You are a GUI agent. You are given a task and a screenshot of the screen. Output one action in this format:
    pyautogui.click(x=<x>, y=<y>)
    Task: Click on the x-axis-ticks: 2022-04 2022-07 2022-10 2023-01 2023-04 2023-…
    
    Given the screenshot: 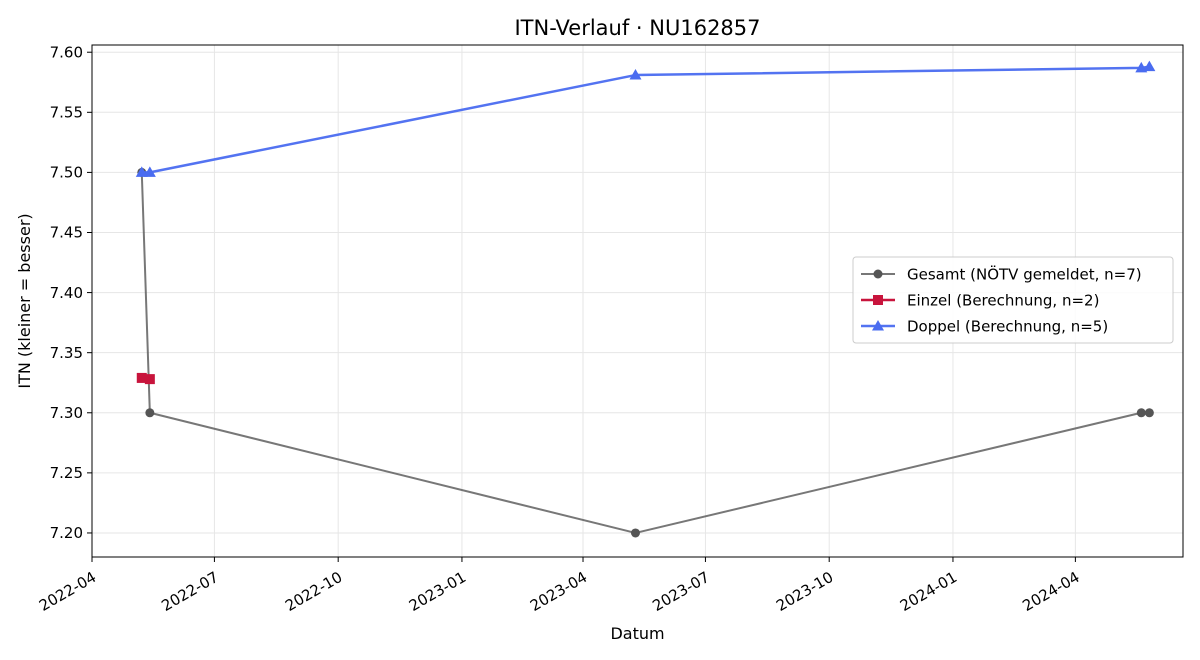 What is the action you would take?
    pyautogui.click(x=559, y=586)
    